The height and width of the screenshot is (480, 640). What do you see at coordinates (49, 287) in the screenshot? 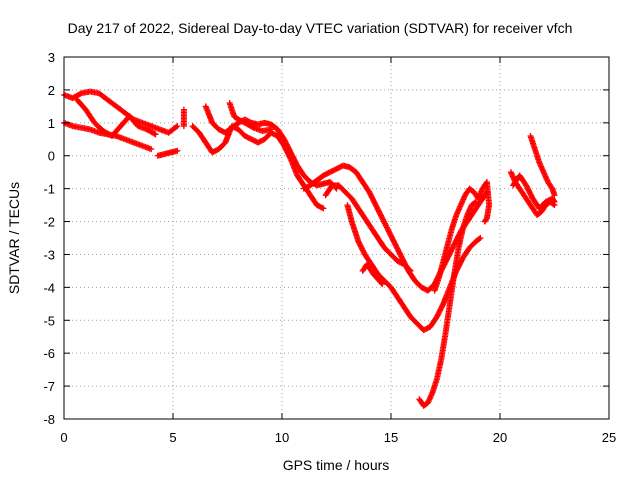
I see `y-tick-label: -4` at bounding box center [49, 287].